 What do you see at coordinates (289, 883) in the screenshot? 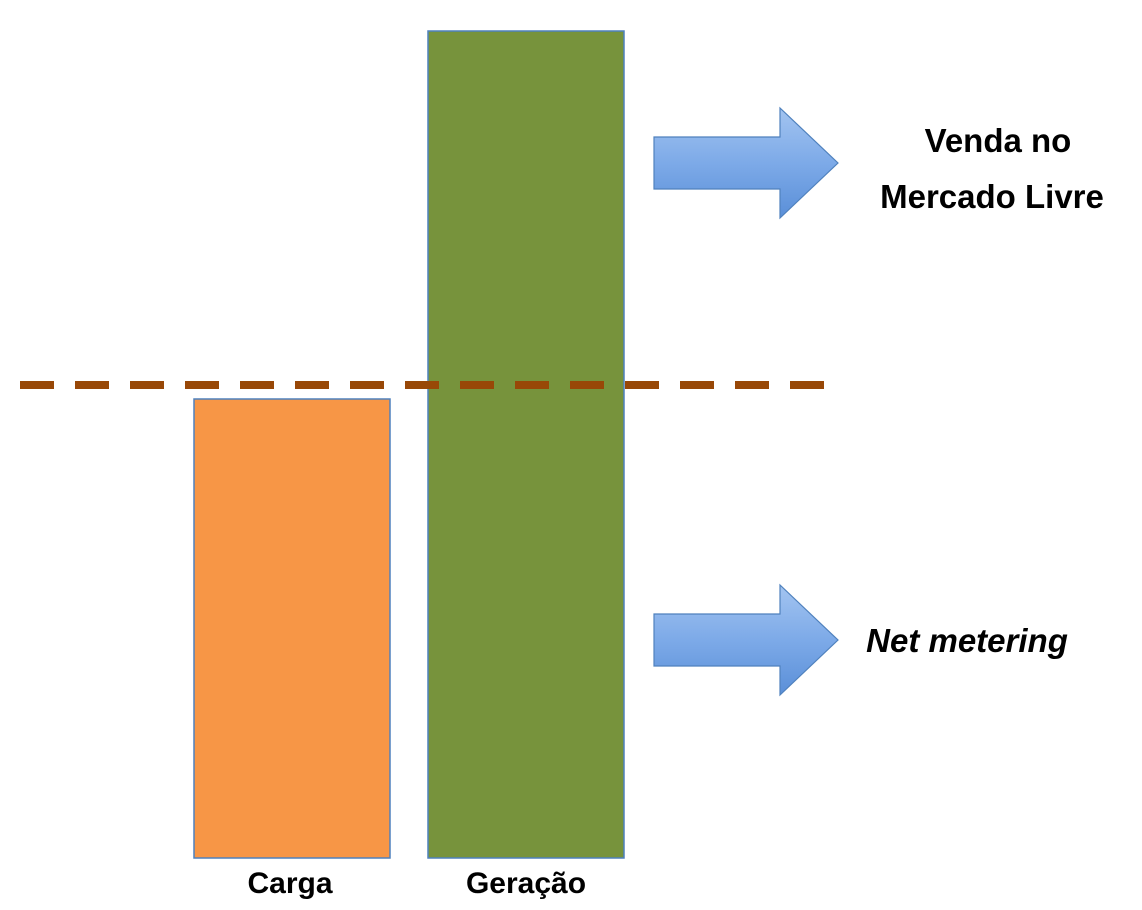
I see `bar-label-carga: Carga` at bounding box center [289, 883].